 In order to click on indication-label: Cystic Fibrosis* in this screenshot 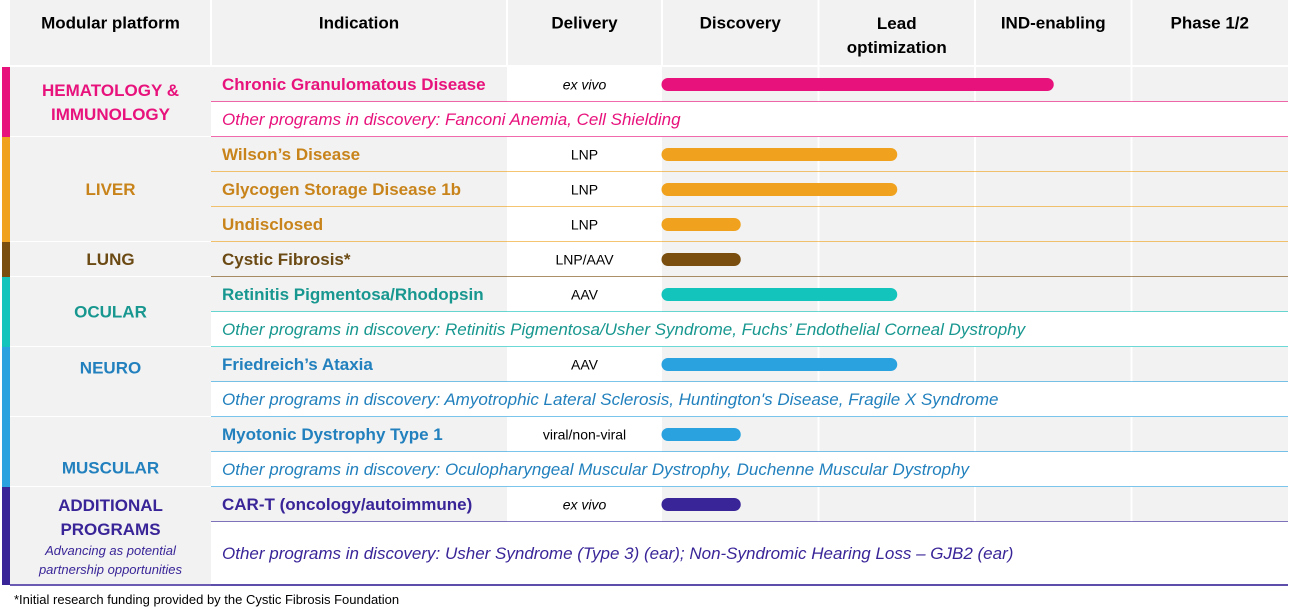, I will do `click(286, 259)`.